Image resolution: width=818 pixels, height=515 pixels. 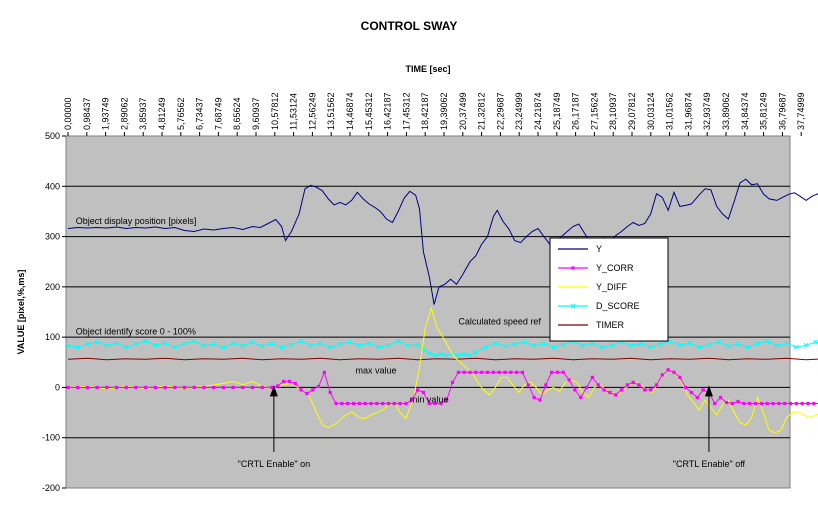 I want to click on x-tick-label: 15,45312, so click(x=369, y=111).